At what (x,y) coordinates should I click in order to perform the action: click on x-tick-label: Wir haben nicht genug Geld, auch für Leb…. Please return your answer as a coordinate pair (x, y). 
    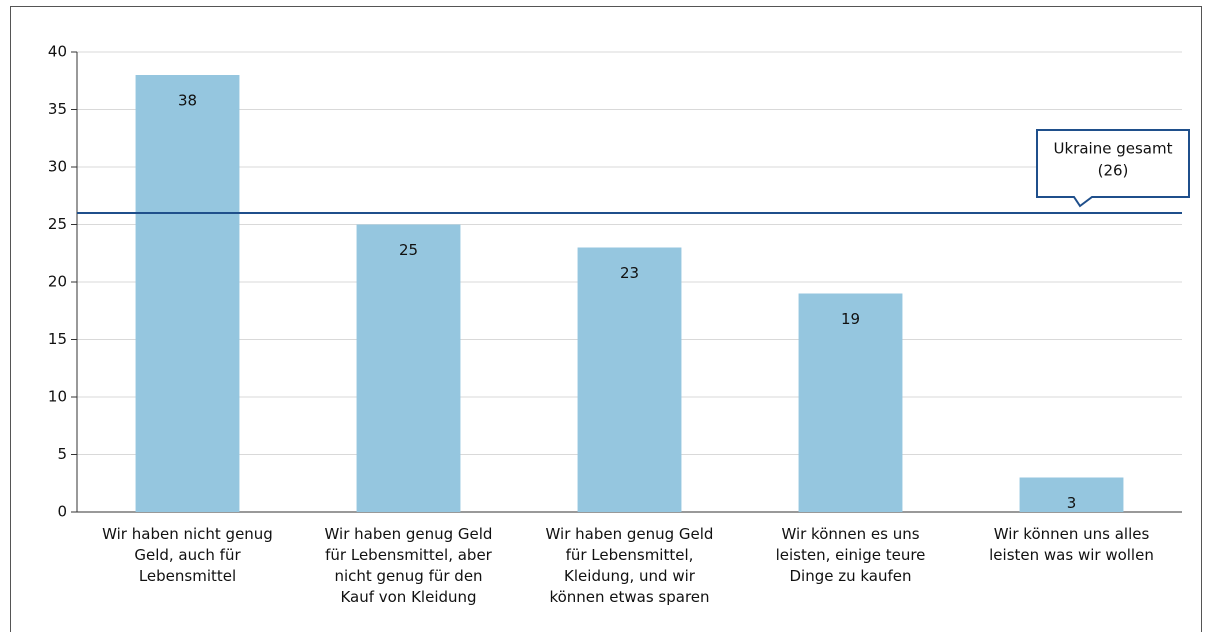
    Looking at the image, I should click on (187, 555).